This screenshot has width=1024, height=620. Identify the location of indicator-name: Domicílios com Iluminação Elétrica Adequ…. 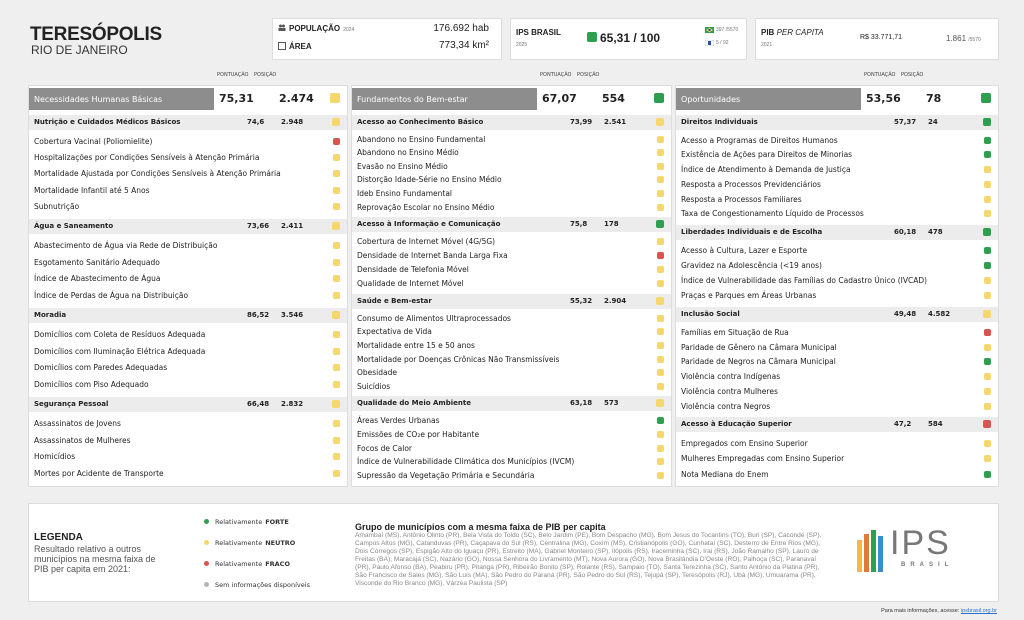
(120, 351).